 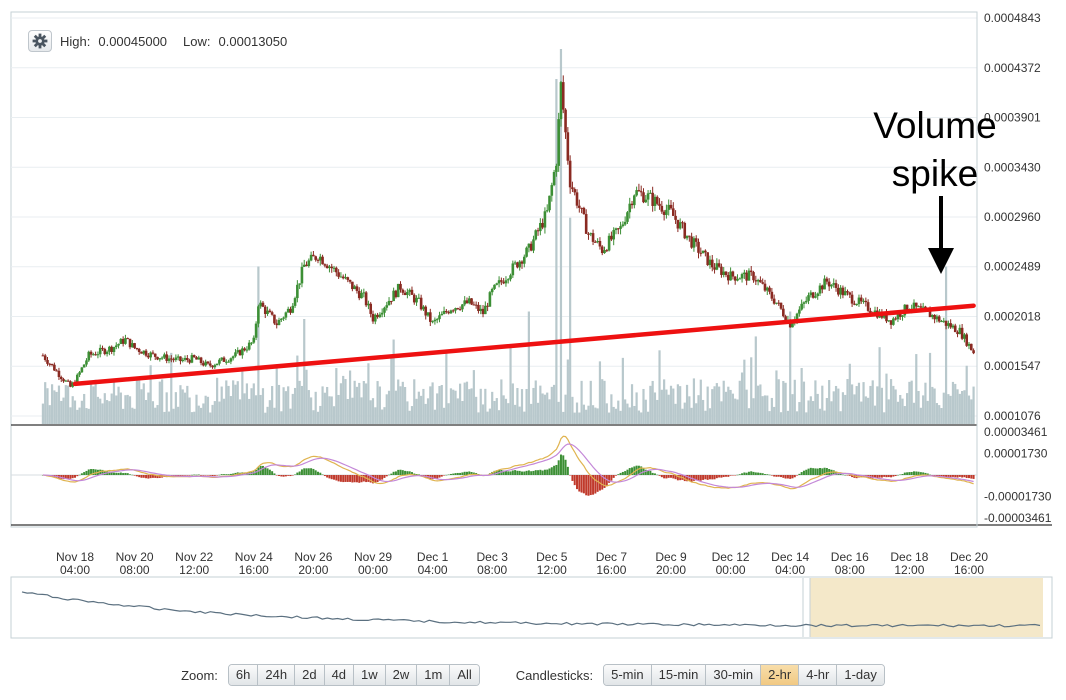 What do you see at coordinates (434, 675) in the screenshot?
I see `zoom-button-1m: 1m` at bounding box center [434, 675].